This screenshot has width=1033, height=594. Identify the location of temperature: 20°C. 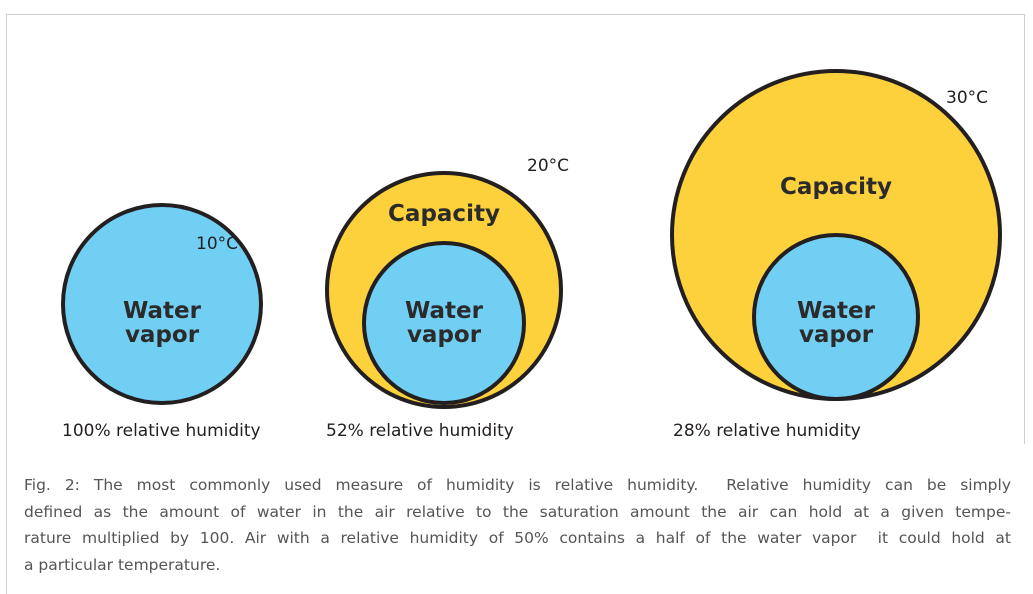
(548, 166).